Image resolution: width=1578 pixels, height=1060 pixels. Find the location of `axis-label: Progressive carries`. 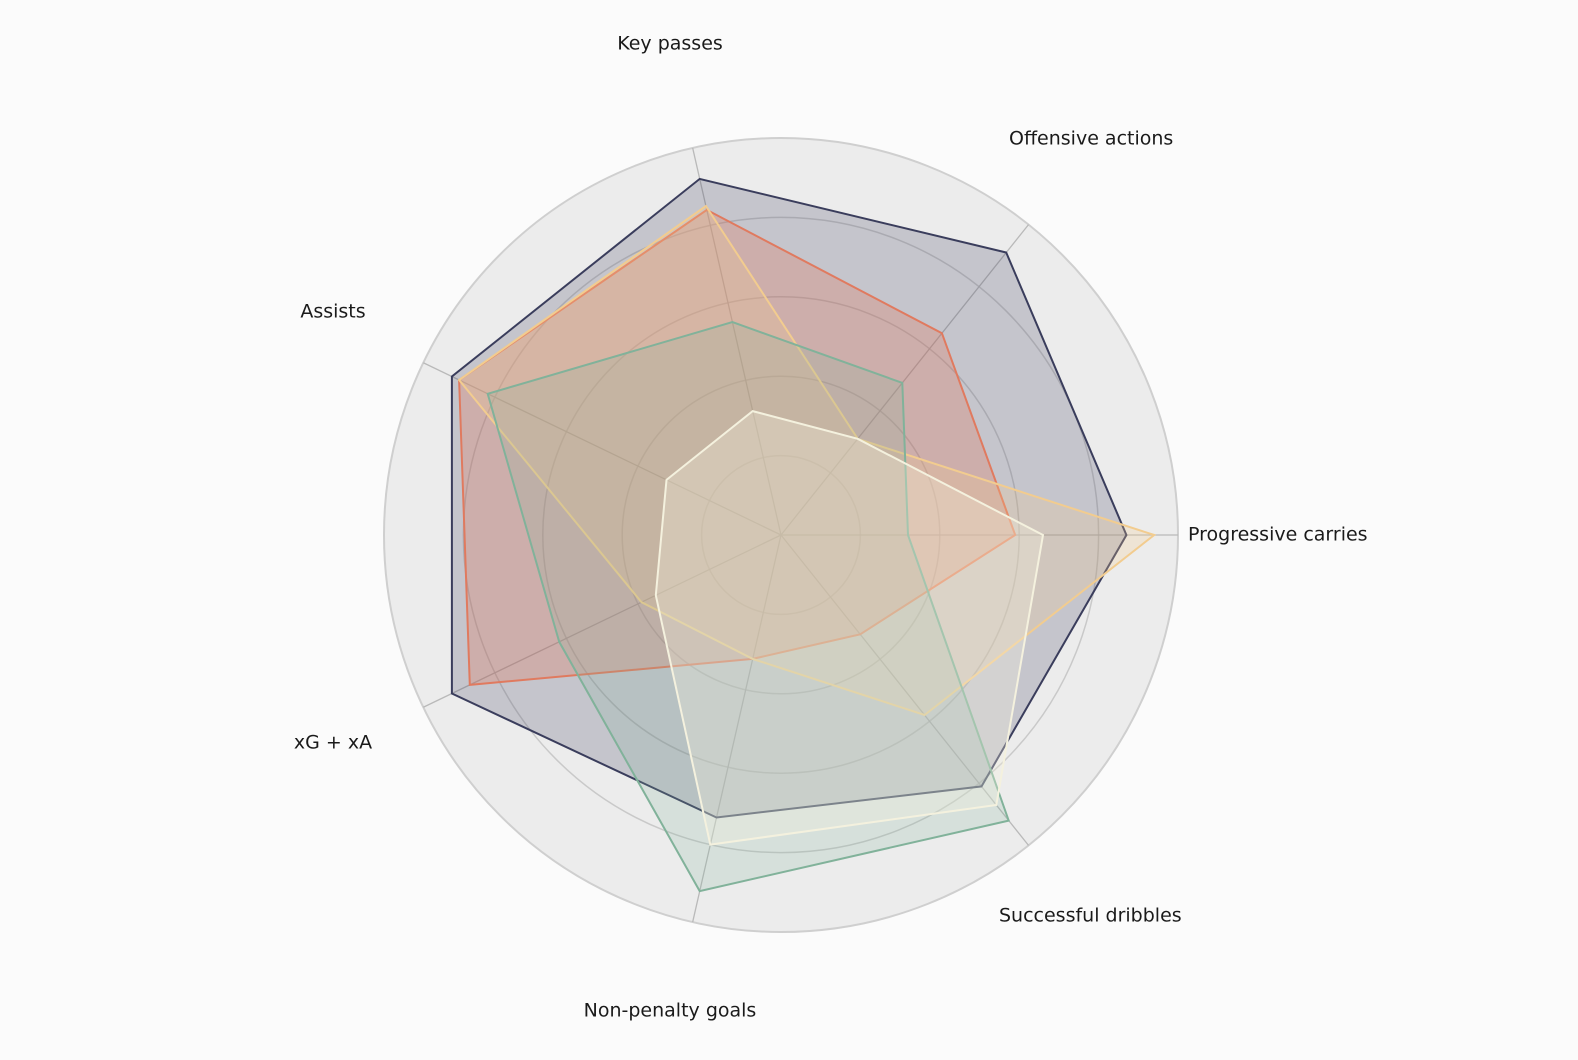

axis-label: Progressive carries is located at coordinates (1278, 535).